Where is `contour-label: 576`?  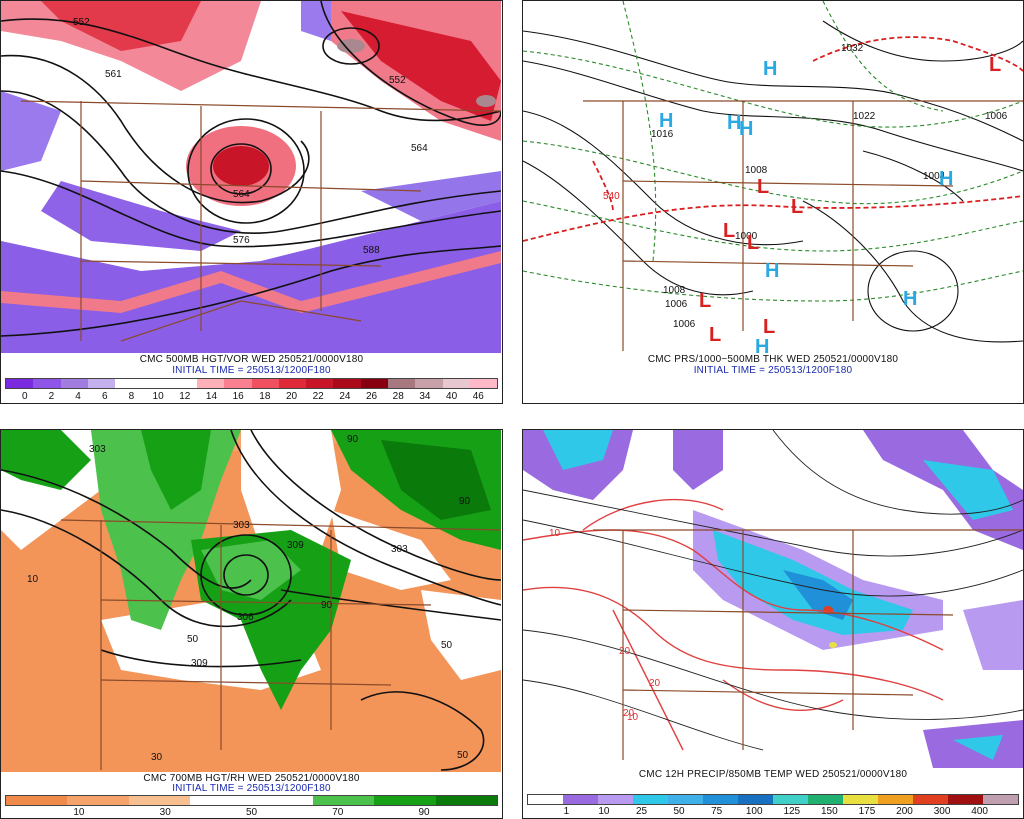 contour-label: 576 is located at coordinates (241, 240).